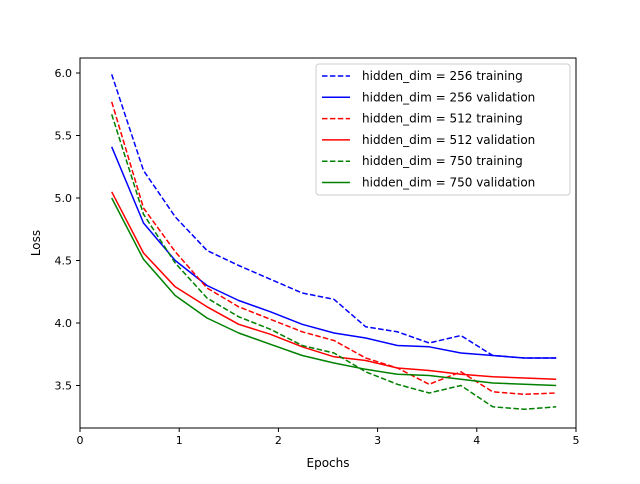  What do you see at coordinates (442, 76) in the screenshot?
I see `legend-label: hidden_dim = 256 training` at bounding box center [442, 76].